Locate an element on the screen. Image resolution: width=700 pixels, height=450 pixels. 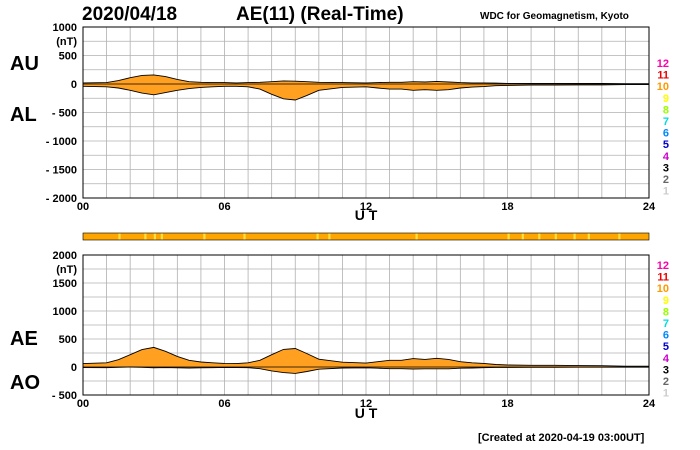
al-label: AL is located at coordinates (23, 115).